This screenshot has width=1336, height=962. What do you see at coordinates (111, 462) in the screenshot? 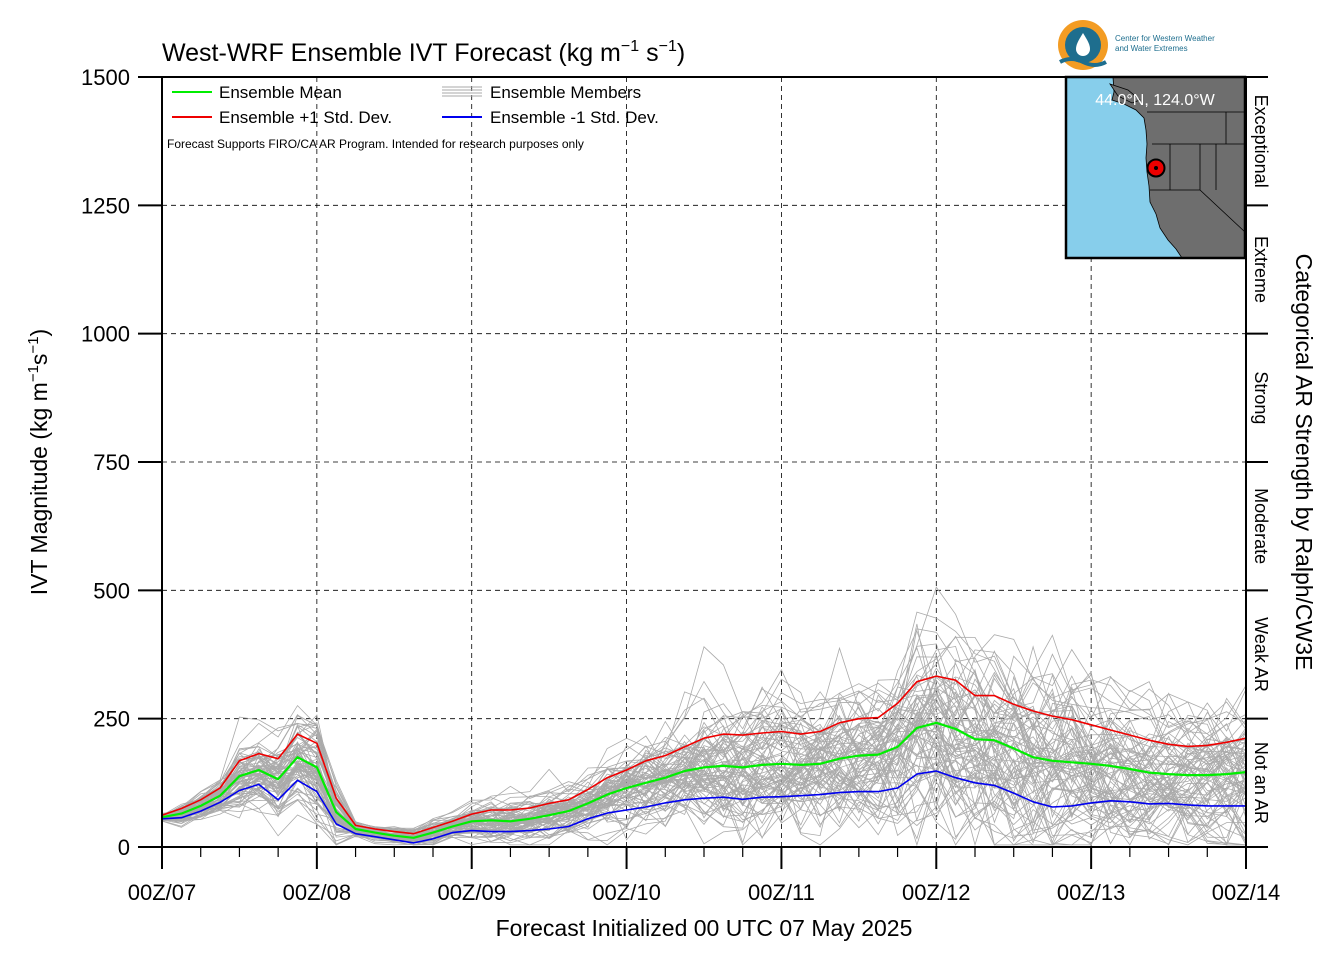
I see `y-tick-label: 750` at bounding box center [111, 462].